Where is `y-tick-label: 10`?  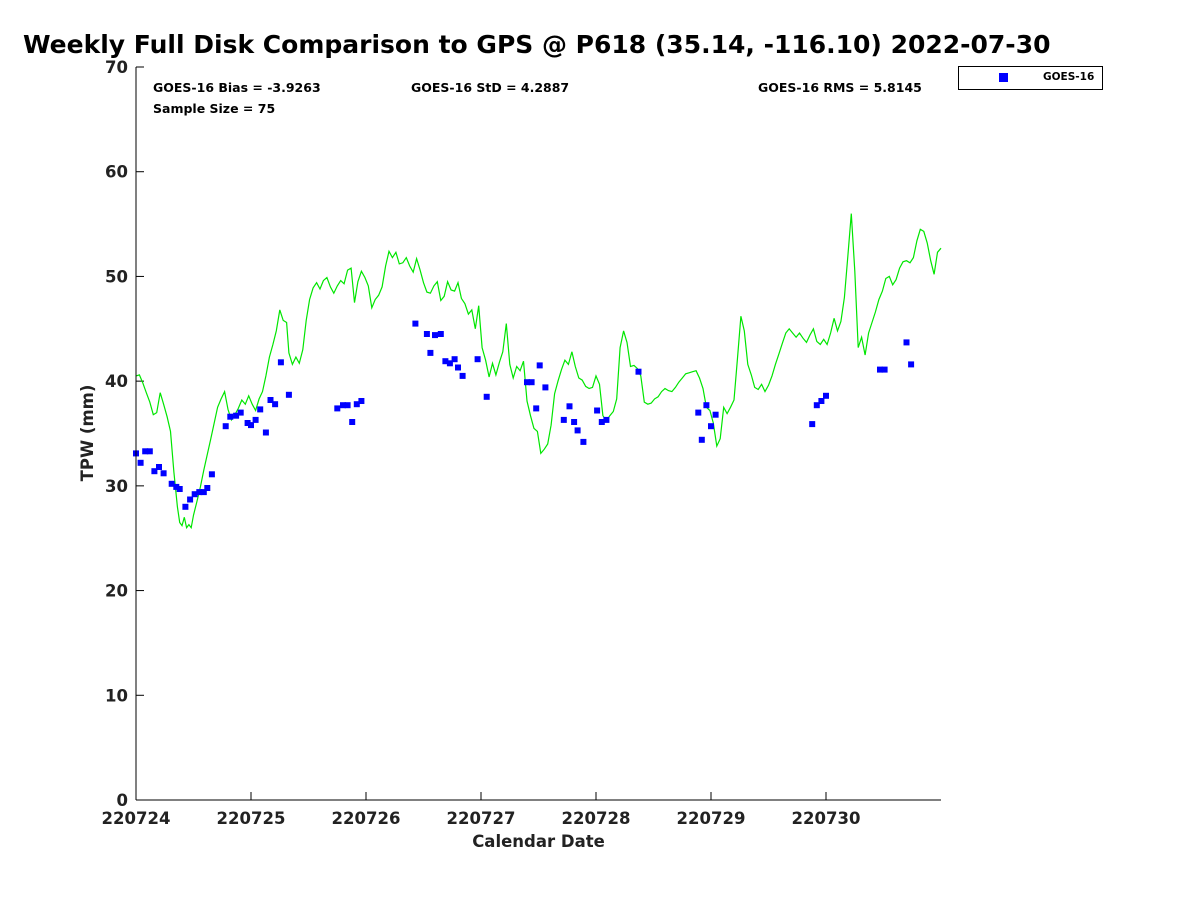 y-tick-label: 10 is located at coordinates (116, 695).